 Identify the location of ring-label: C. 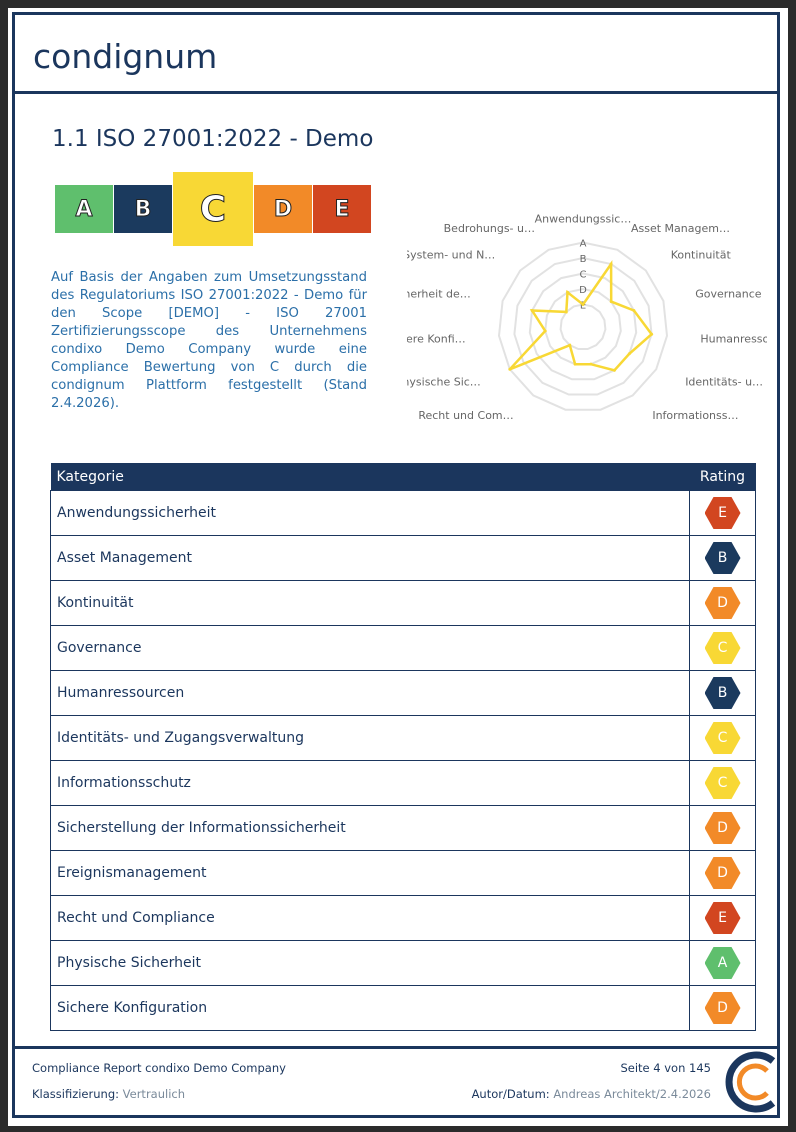
(583, 275).